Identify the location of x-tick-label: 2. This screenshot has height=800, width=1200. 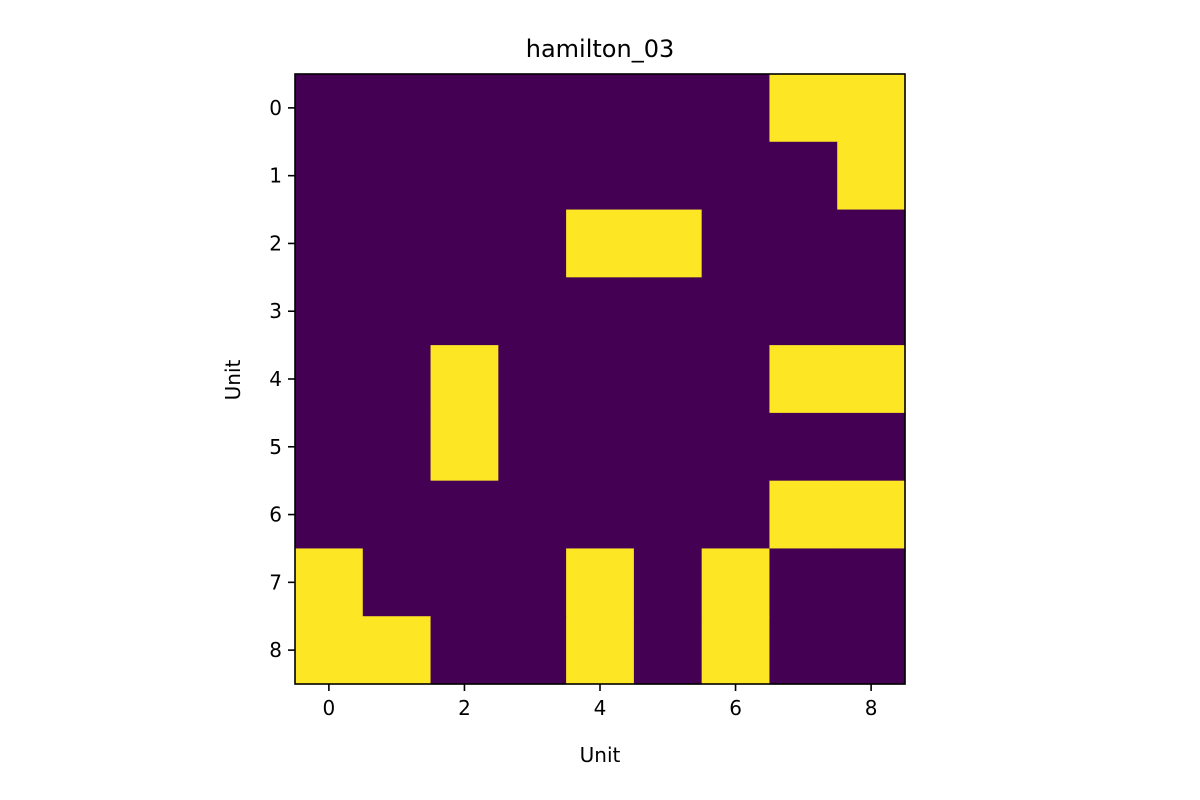
(464, 708).